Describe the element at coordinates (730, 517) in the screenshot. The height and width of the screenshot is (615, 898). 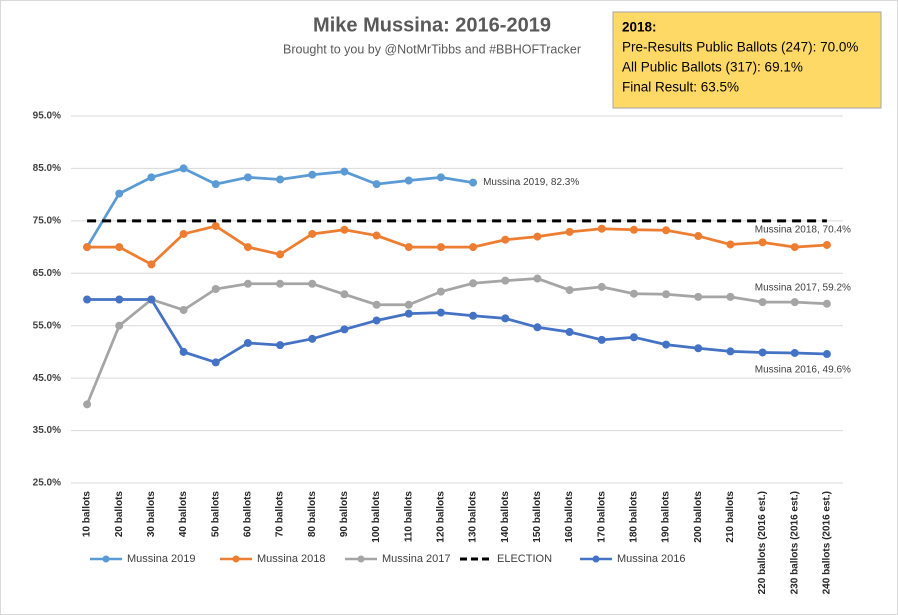
I see `x-tick-label: 210 ballots` at that location.